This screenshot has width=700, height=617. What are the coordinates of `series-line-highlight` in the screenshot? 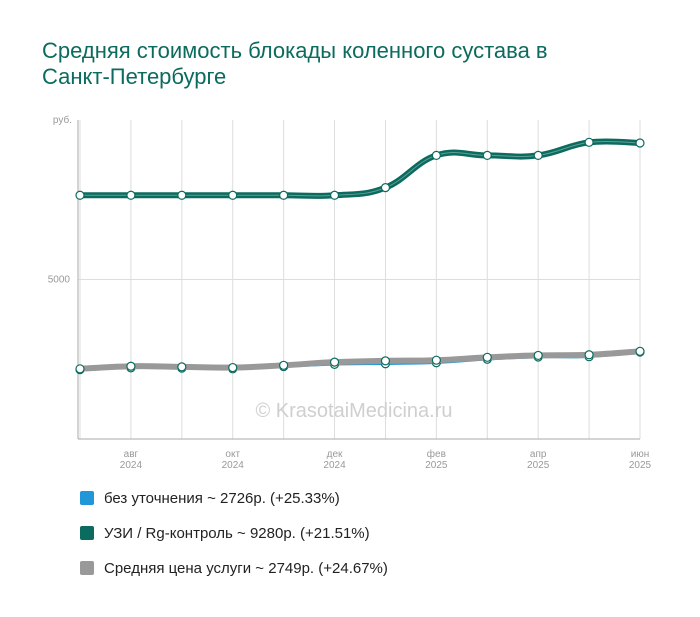 It's located at (360, 168).